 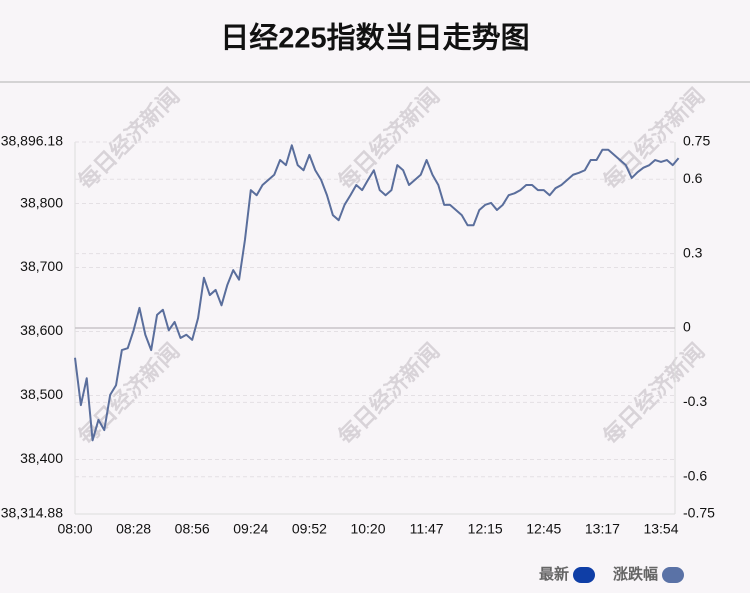 What do you see at coordinates (32, 141) in the screenshot?
I see `y-tick-label: 38,896.18` at bounding box center [32, 141].